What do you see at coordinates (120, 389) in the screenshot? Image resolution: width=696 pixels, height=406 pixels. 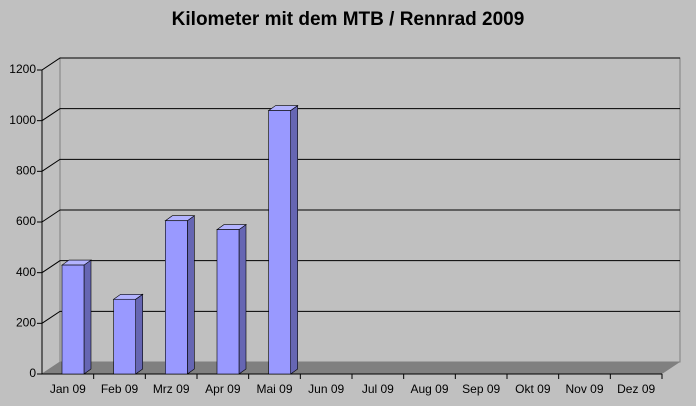 I see `x-tick-label: Feb 09` at bounding box center [120, 389].